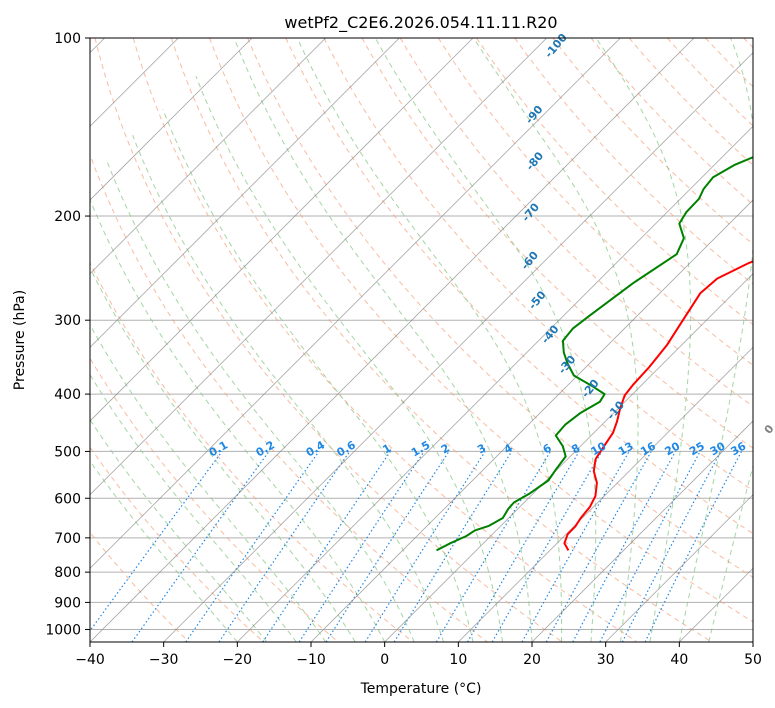 The image size is (775, 708). I want to click on mixing-ratio-label: 0.4, so click(316, 448).